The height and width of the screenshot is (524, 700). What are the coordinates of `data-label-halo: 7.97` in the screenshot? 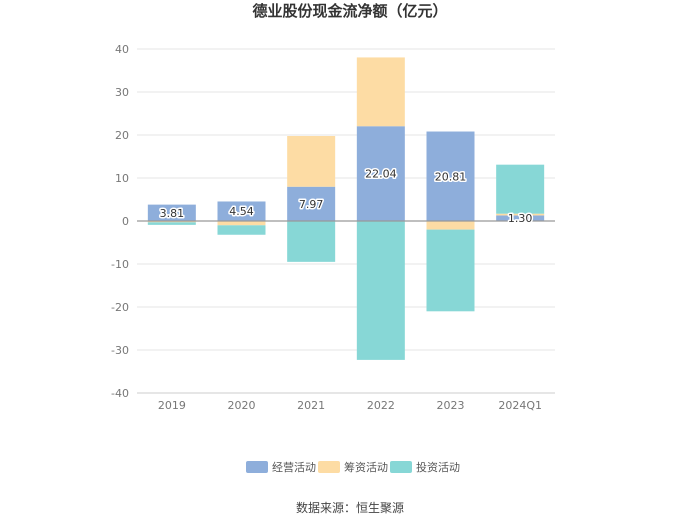 It's located at (311, 204).